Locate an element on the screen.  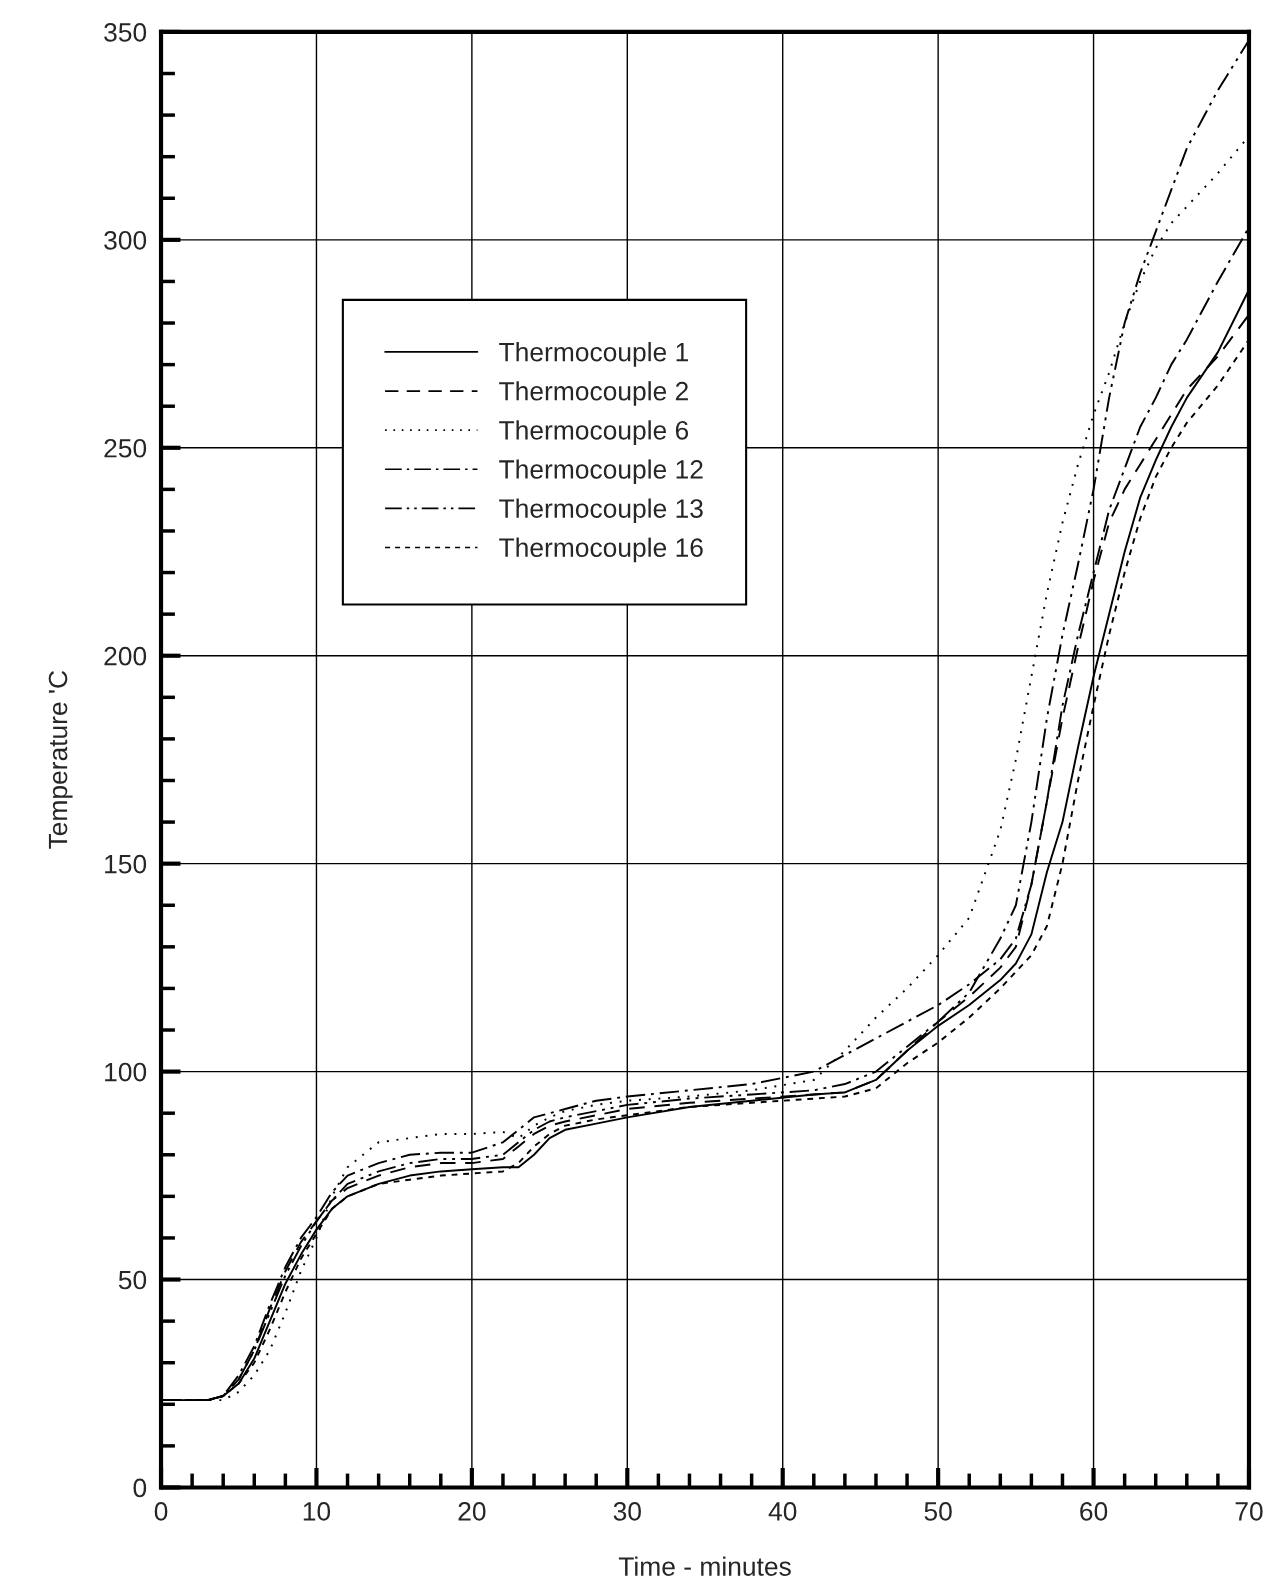
x-tick-label: 40 is located at coordinates (782, 1511).